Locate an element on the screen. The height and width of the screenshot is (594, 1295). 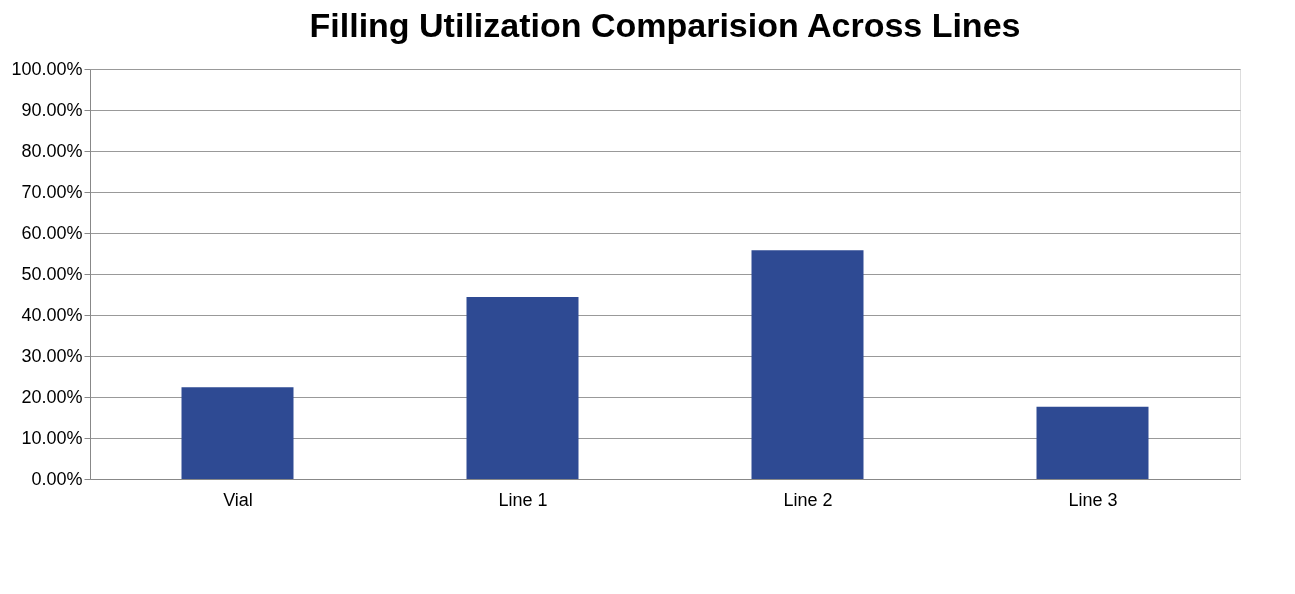
x-tick-label: Vial is located at coordinates (238, 499).